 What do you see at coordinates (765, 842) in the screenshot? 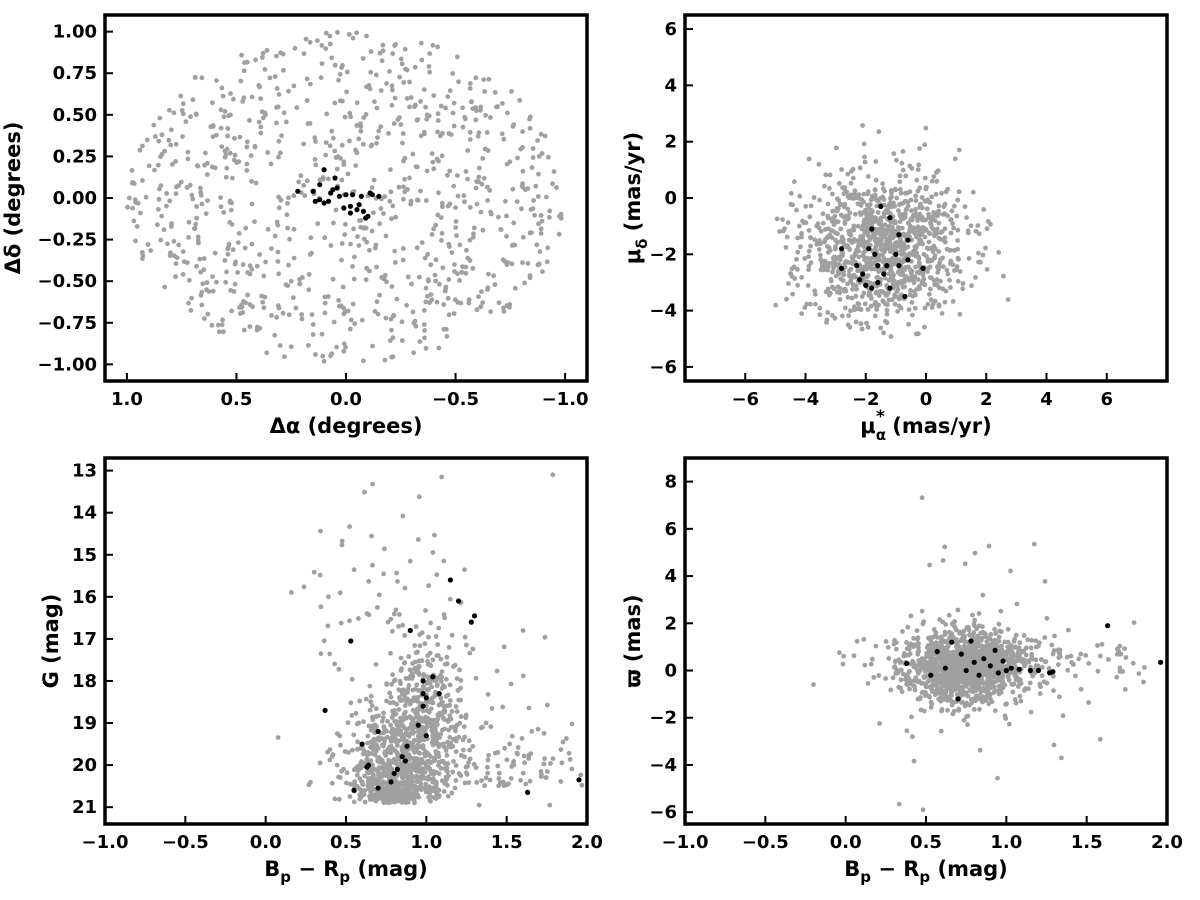
I see `x-tick-label: −0.5` at bounding box center [765, 842].